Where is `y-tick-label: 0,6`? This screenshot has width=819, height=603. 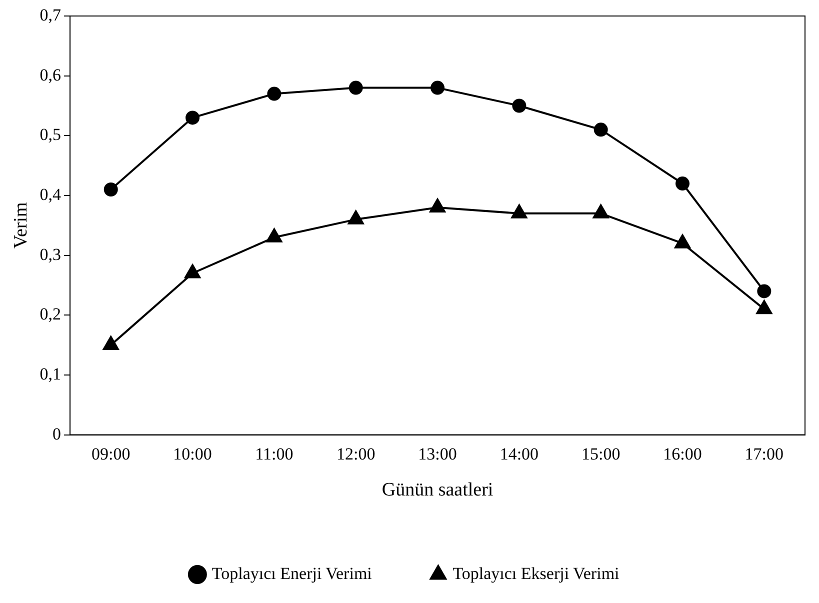 y-tick-label: 0,6 is located at coordinates (51, 74).